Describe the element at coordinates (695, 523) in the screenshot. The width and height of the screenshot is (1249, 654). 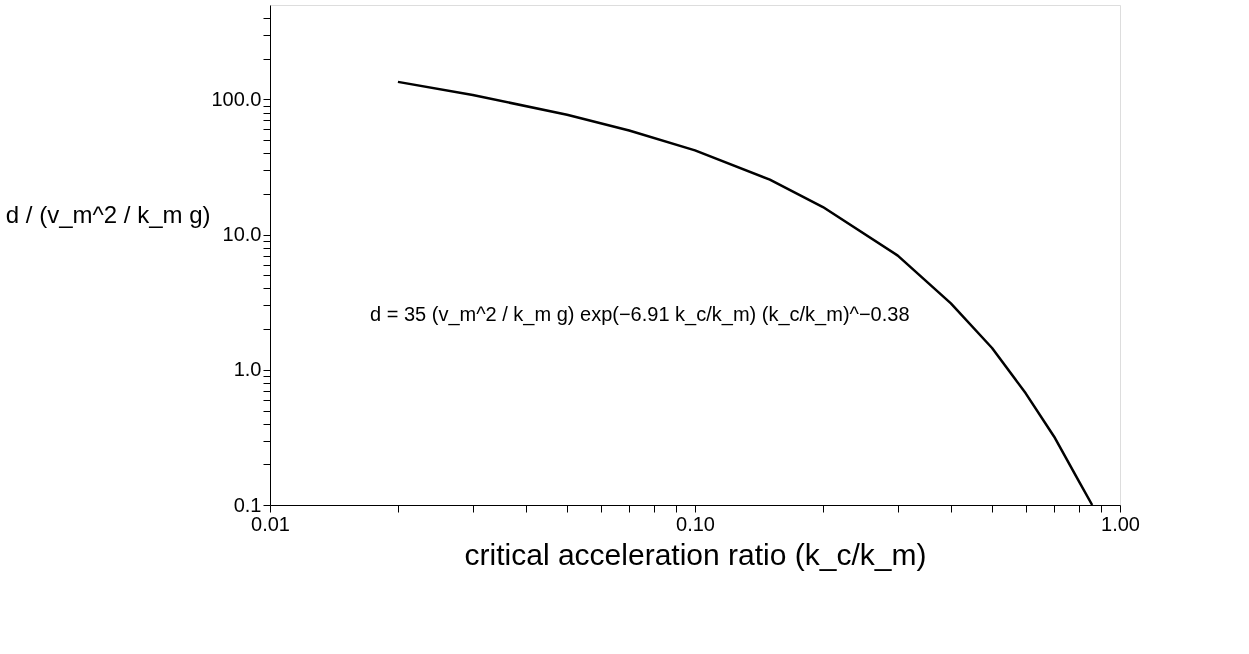
I see `x-tick-label: 0.10` at that location.